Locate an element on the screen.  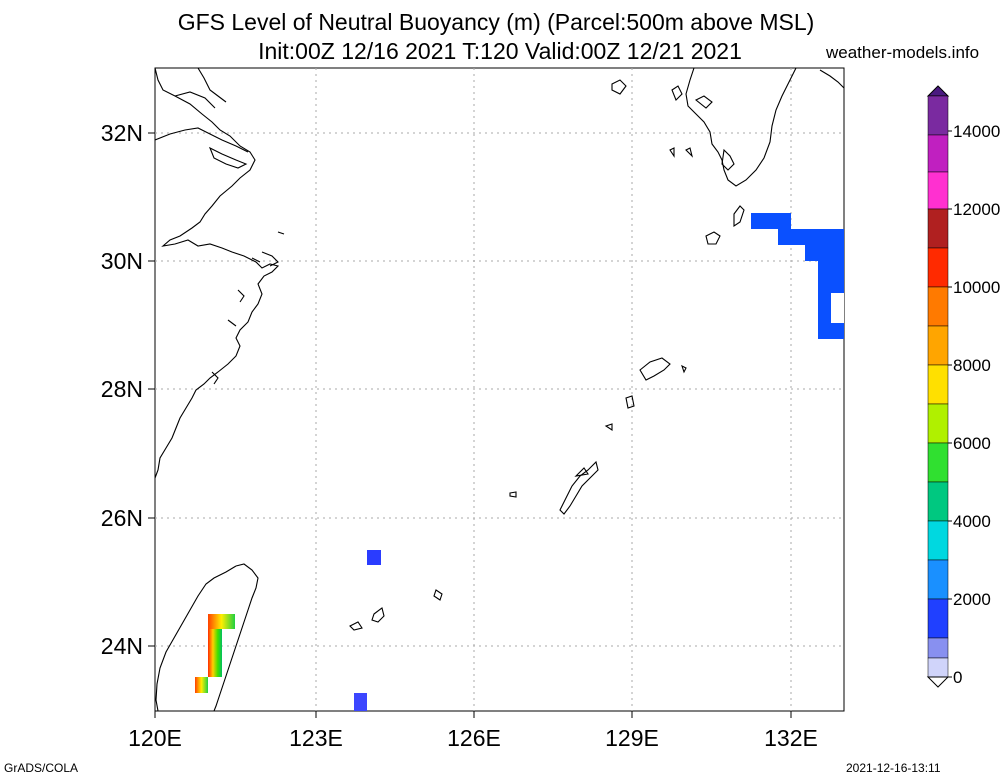
colorbar: 14000 12000 10000 8000 6000 4000 2000 0 is located at coordinates (963, 386).